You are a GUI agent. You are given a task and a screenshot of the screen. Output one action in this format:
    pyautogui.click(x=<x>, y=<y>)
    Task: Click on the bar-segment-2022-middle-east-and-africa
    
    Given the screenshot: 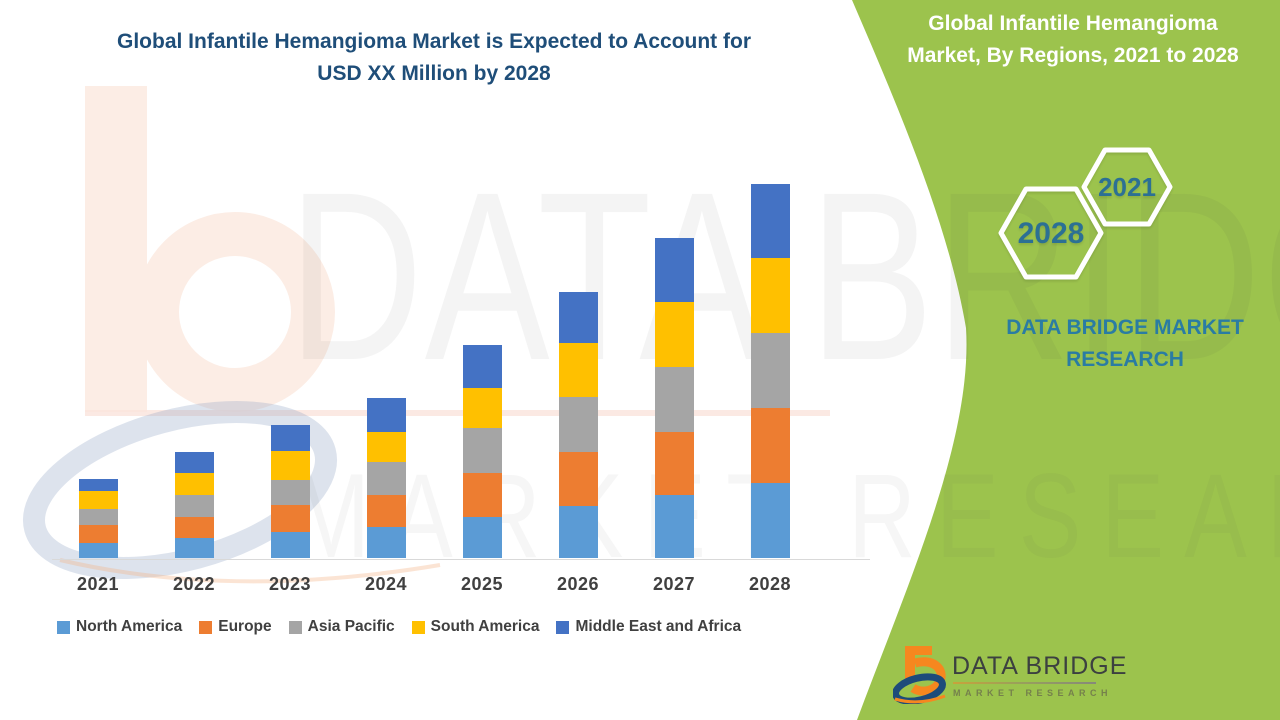 What is the action you would take?
    pyautogui.click(x=194, y=462)
    